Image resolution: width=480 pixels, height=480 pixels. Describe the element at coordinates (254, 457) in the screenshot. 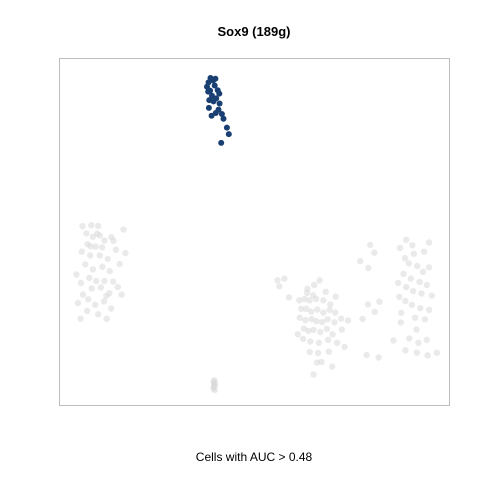

I see `x-axis-label: Cells with AUC > 0.48` at that location.